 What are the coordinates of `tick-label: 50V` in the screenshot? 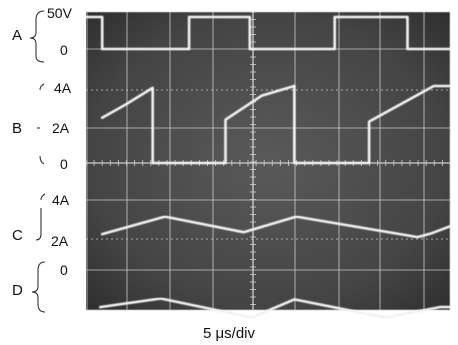 It's located at (60, 13).